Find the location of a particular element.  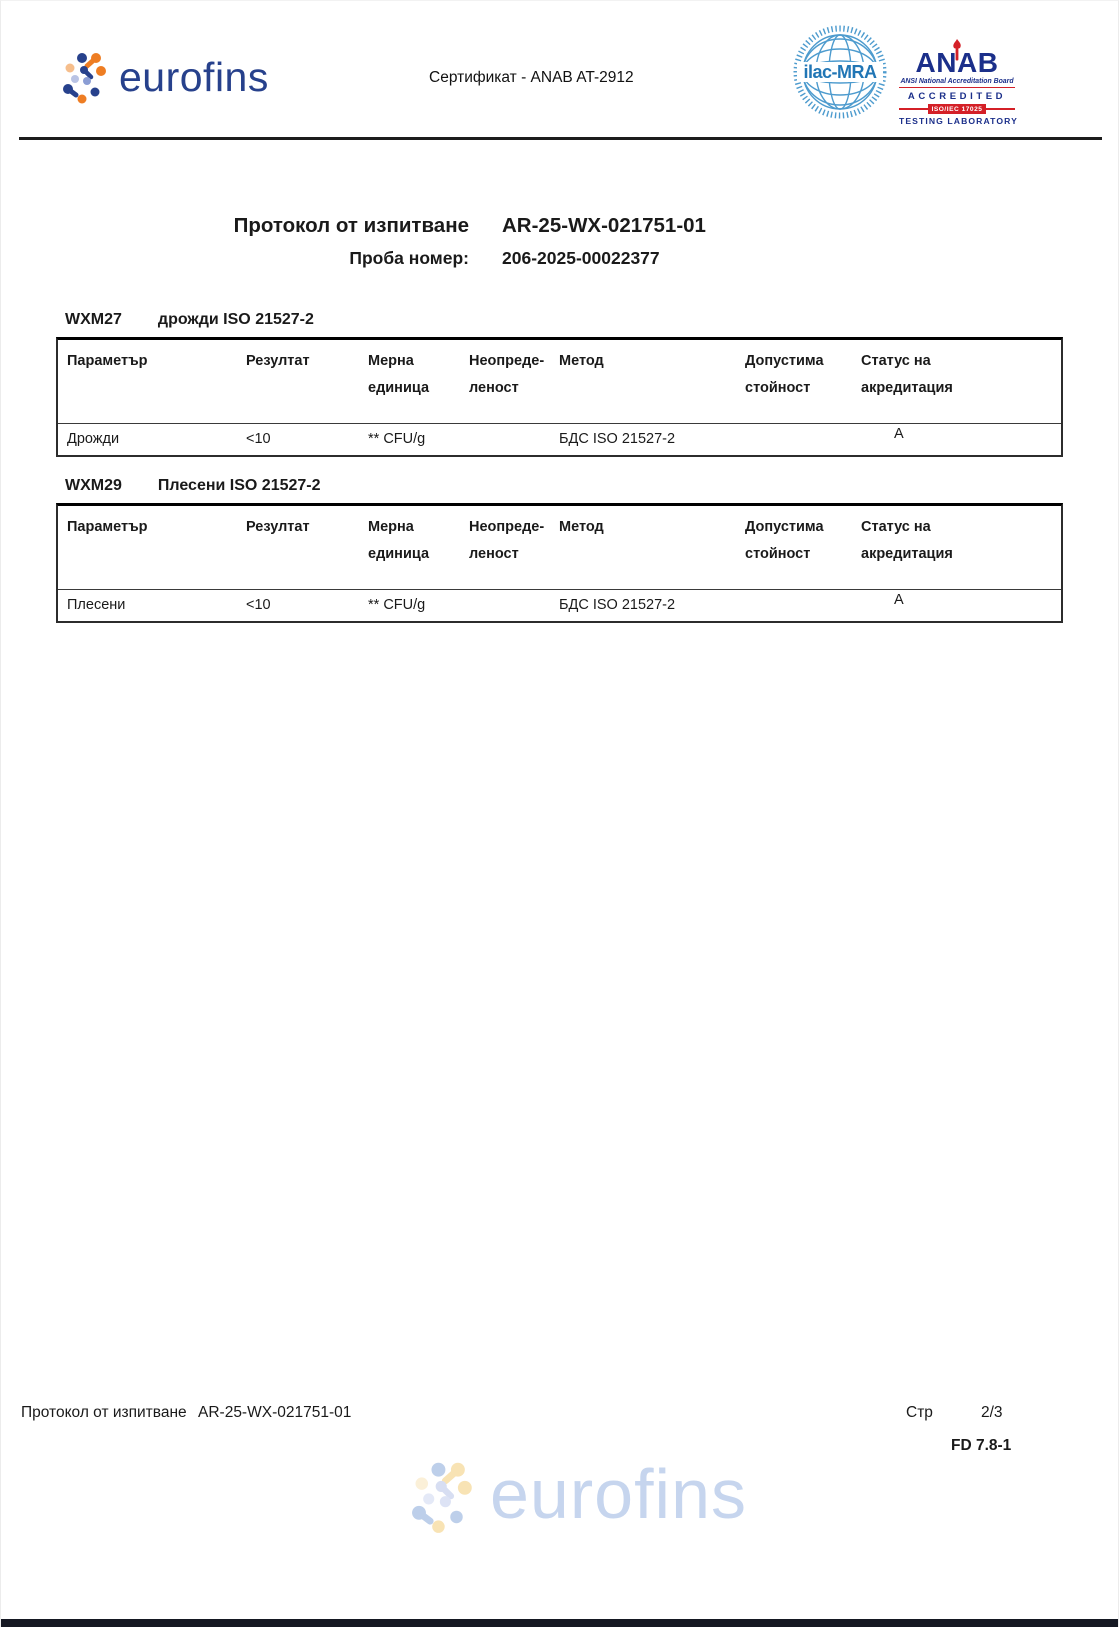

section-title: WXM29 Плесени ISO 21527-2 is located at coordinates (193, 486).